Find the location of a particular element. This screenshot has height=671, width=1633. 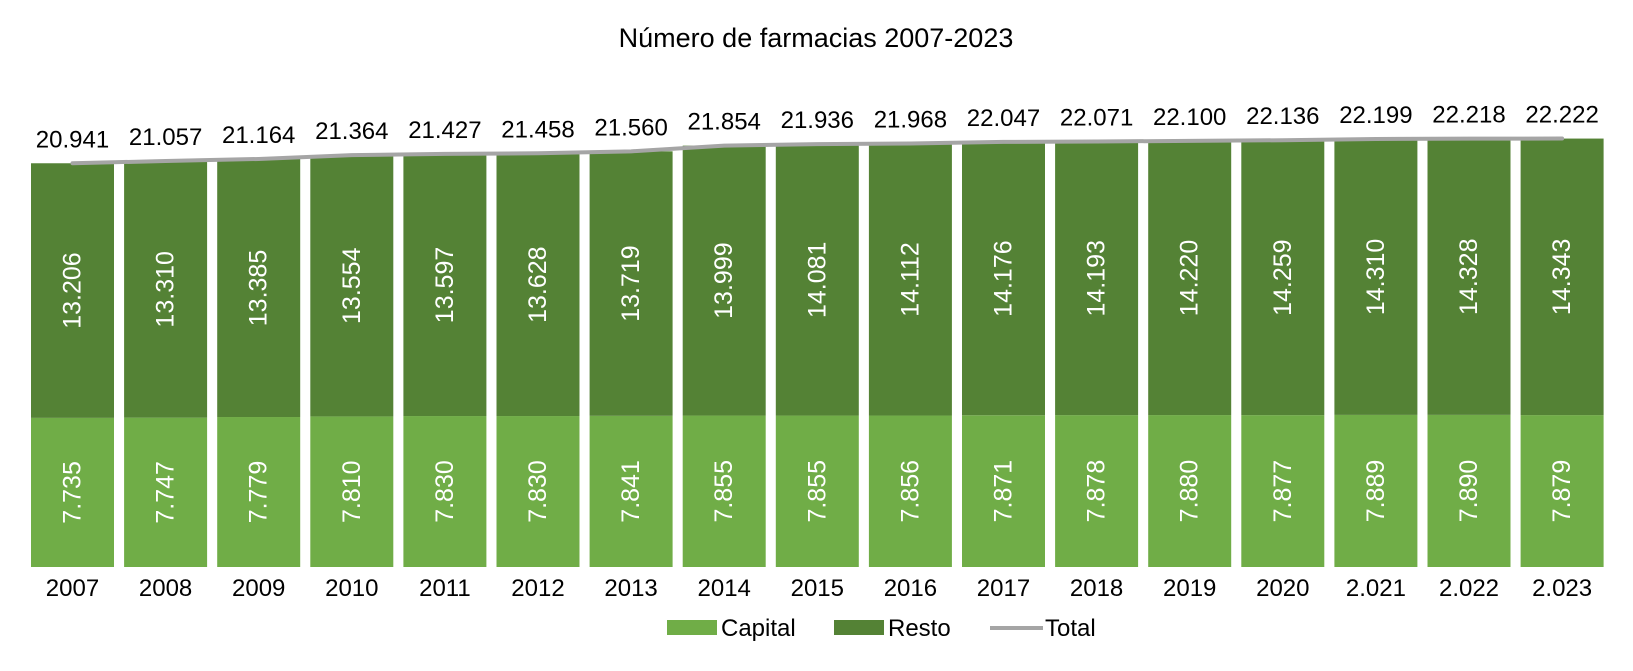

category-label-2: 2009 is located at coordinates (258, 588).